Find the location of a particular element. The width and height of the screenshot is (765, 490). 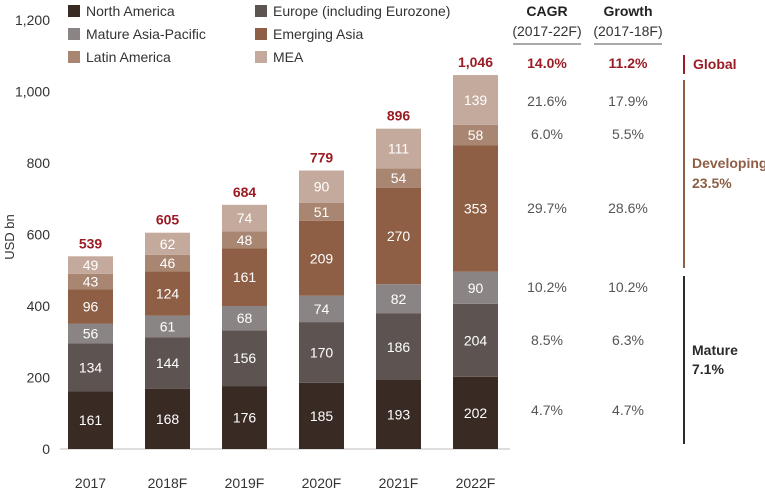

bar-value-label: 82 is located at coordinates (399, 299).